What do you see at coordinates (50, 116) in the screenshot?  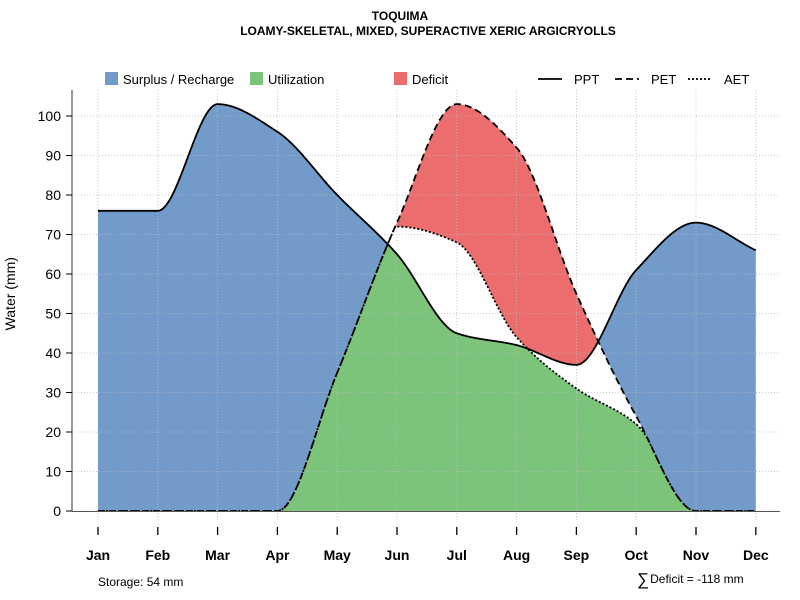 I see `y-tick-label: 100` at bounding box center [50, 116].